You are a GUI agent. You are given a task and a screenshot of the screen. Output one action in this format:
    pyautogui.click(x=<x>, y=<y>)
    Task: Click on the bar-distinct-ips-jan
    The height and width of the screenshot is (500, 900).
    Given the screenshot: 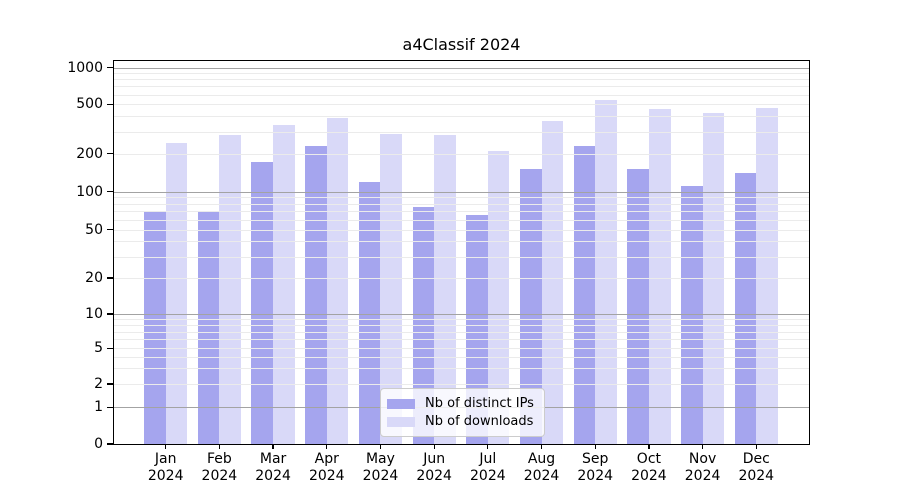 What is the action you would take?
    pyautogui.click(x=155, y=327)
    